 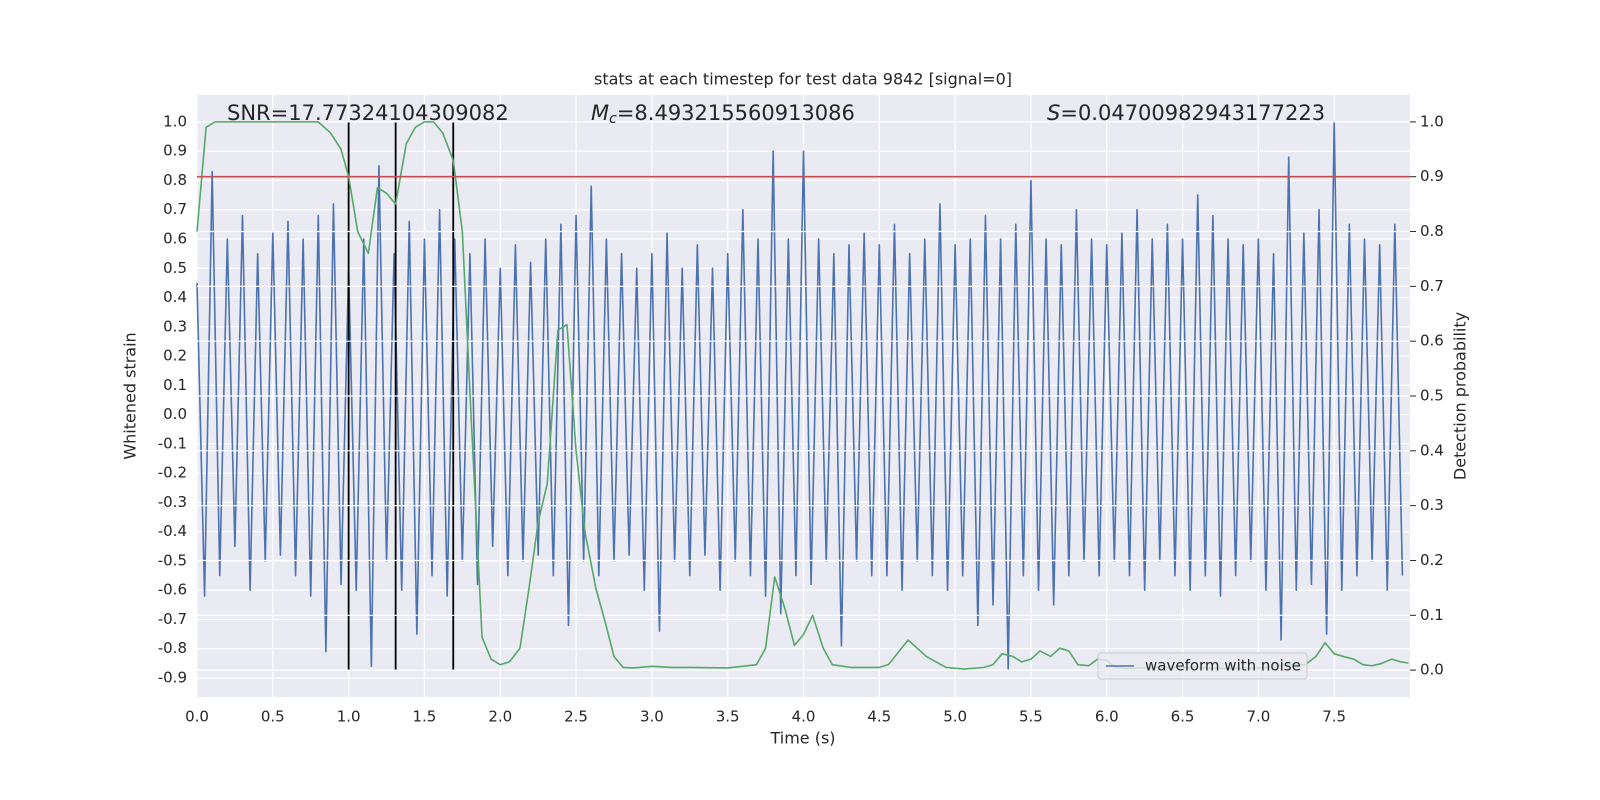 What do you see at coordinates (172, 677) in the screenshot?
I see `y-tick-label: -0.9` at bounding box center [172, 677].